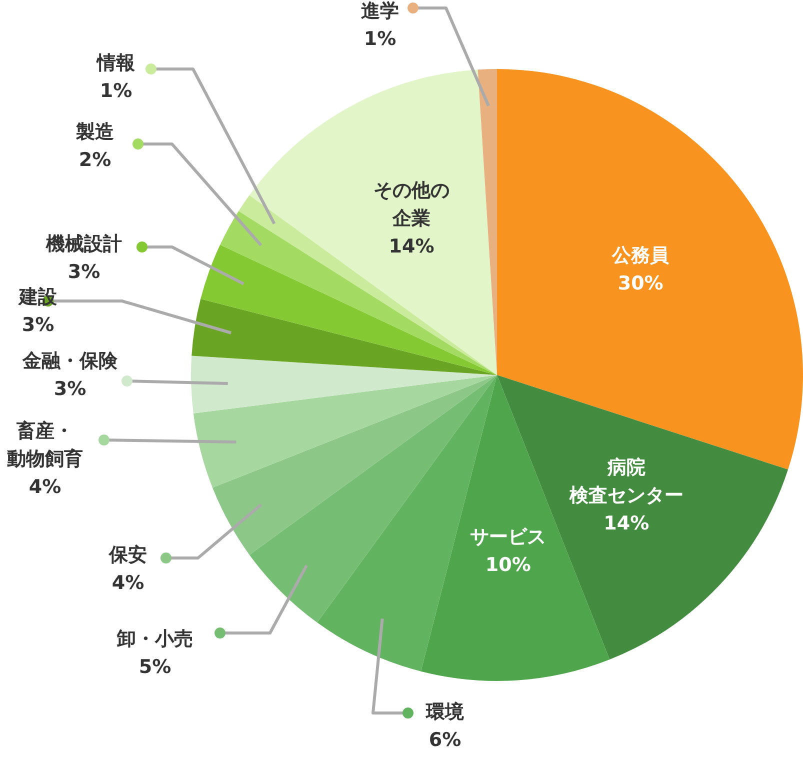 This screenshot has height=762, width=803. Describe the element at coordinates (444, 711) in the screenshot. I see `slice-label: 環境` at that location.